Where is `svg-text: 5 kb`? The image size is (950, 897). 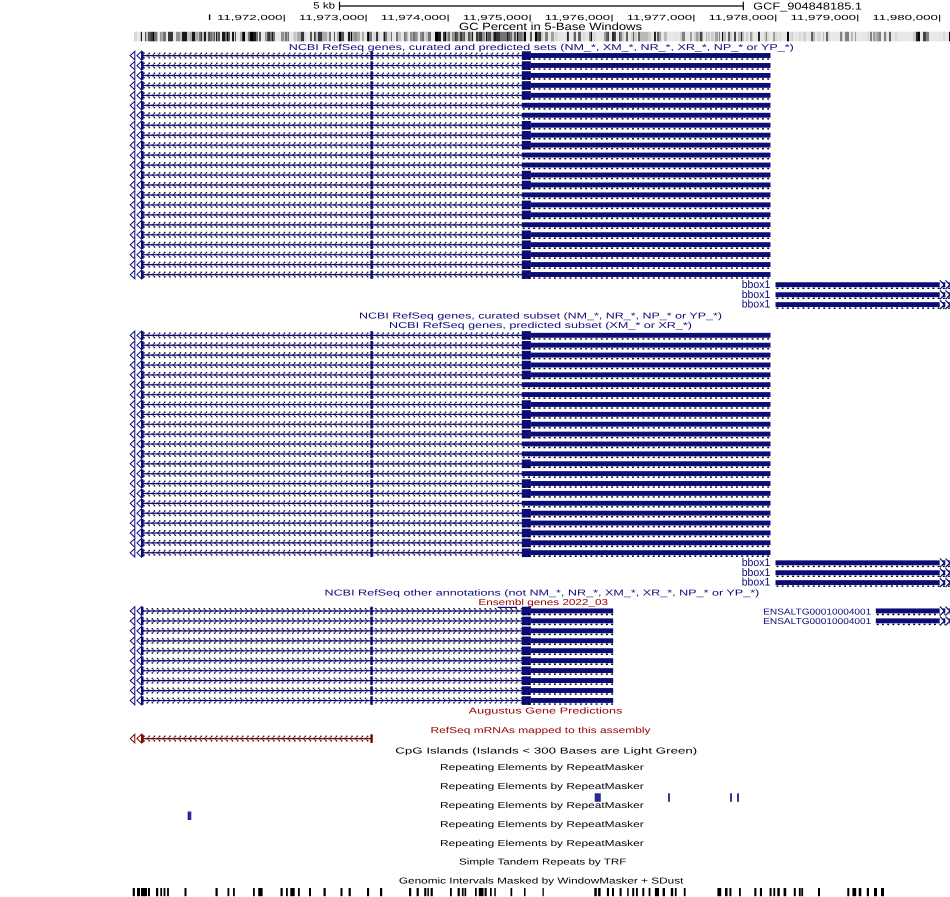 svg-text: 5 kb is located at coordinates (324, 6).